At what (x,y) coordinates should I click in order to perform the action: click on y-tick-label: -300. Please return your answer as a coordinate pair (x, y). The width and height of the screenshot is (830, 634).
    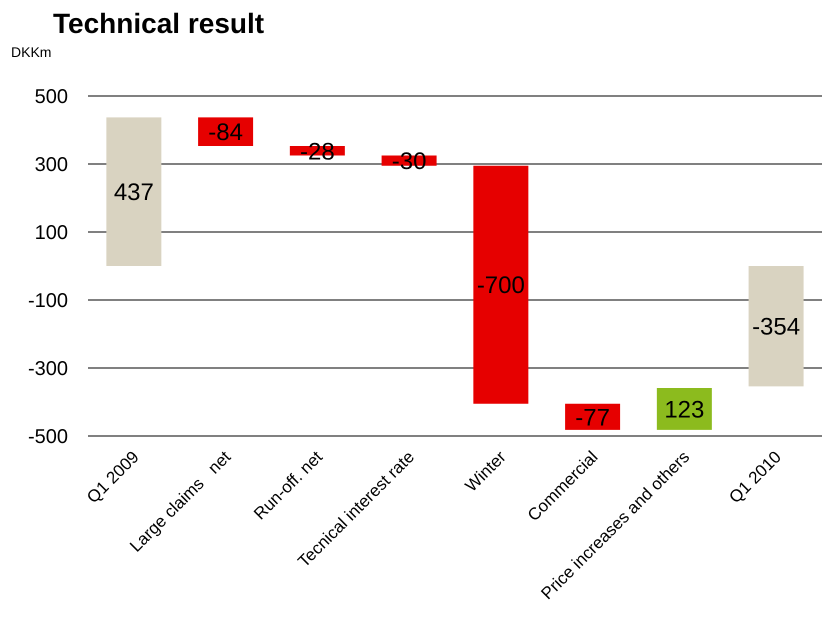
    Looking at the image, I should click on (48, 369).